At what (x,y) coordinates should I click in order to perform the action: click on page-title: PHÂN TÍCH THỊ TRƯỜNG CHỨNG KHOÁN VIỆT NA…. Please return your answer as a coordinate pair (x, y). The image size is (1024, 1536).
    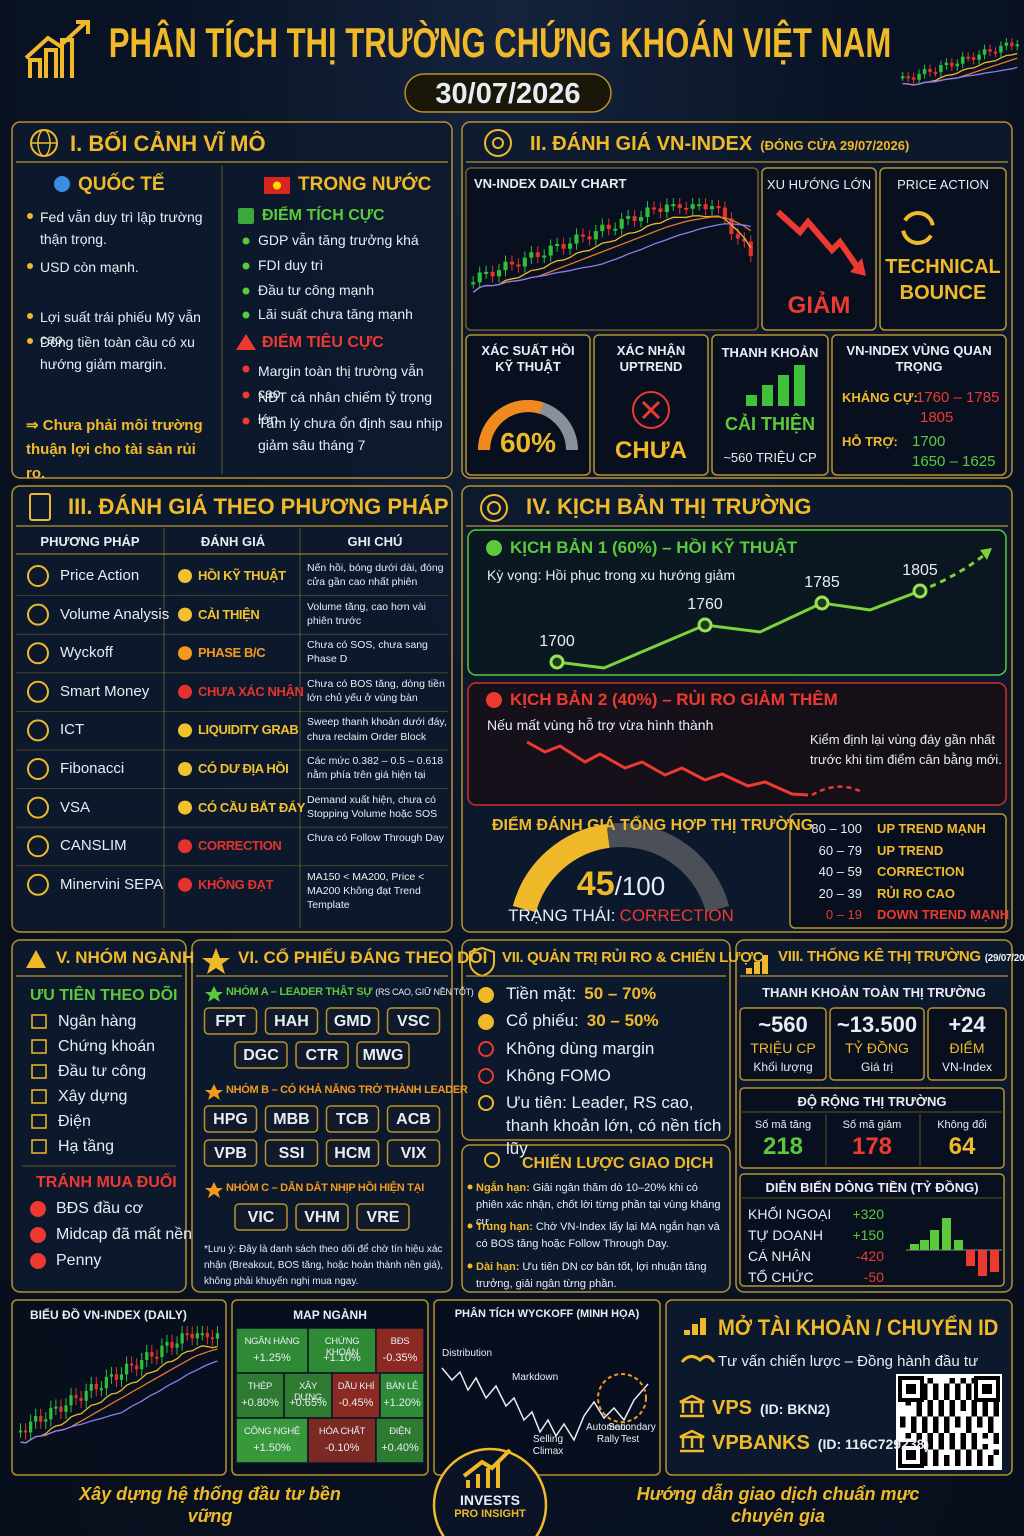
    Looking at the image, I should click on (500, 42).